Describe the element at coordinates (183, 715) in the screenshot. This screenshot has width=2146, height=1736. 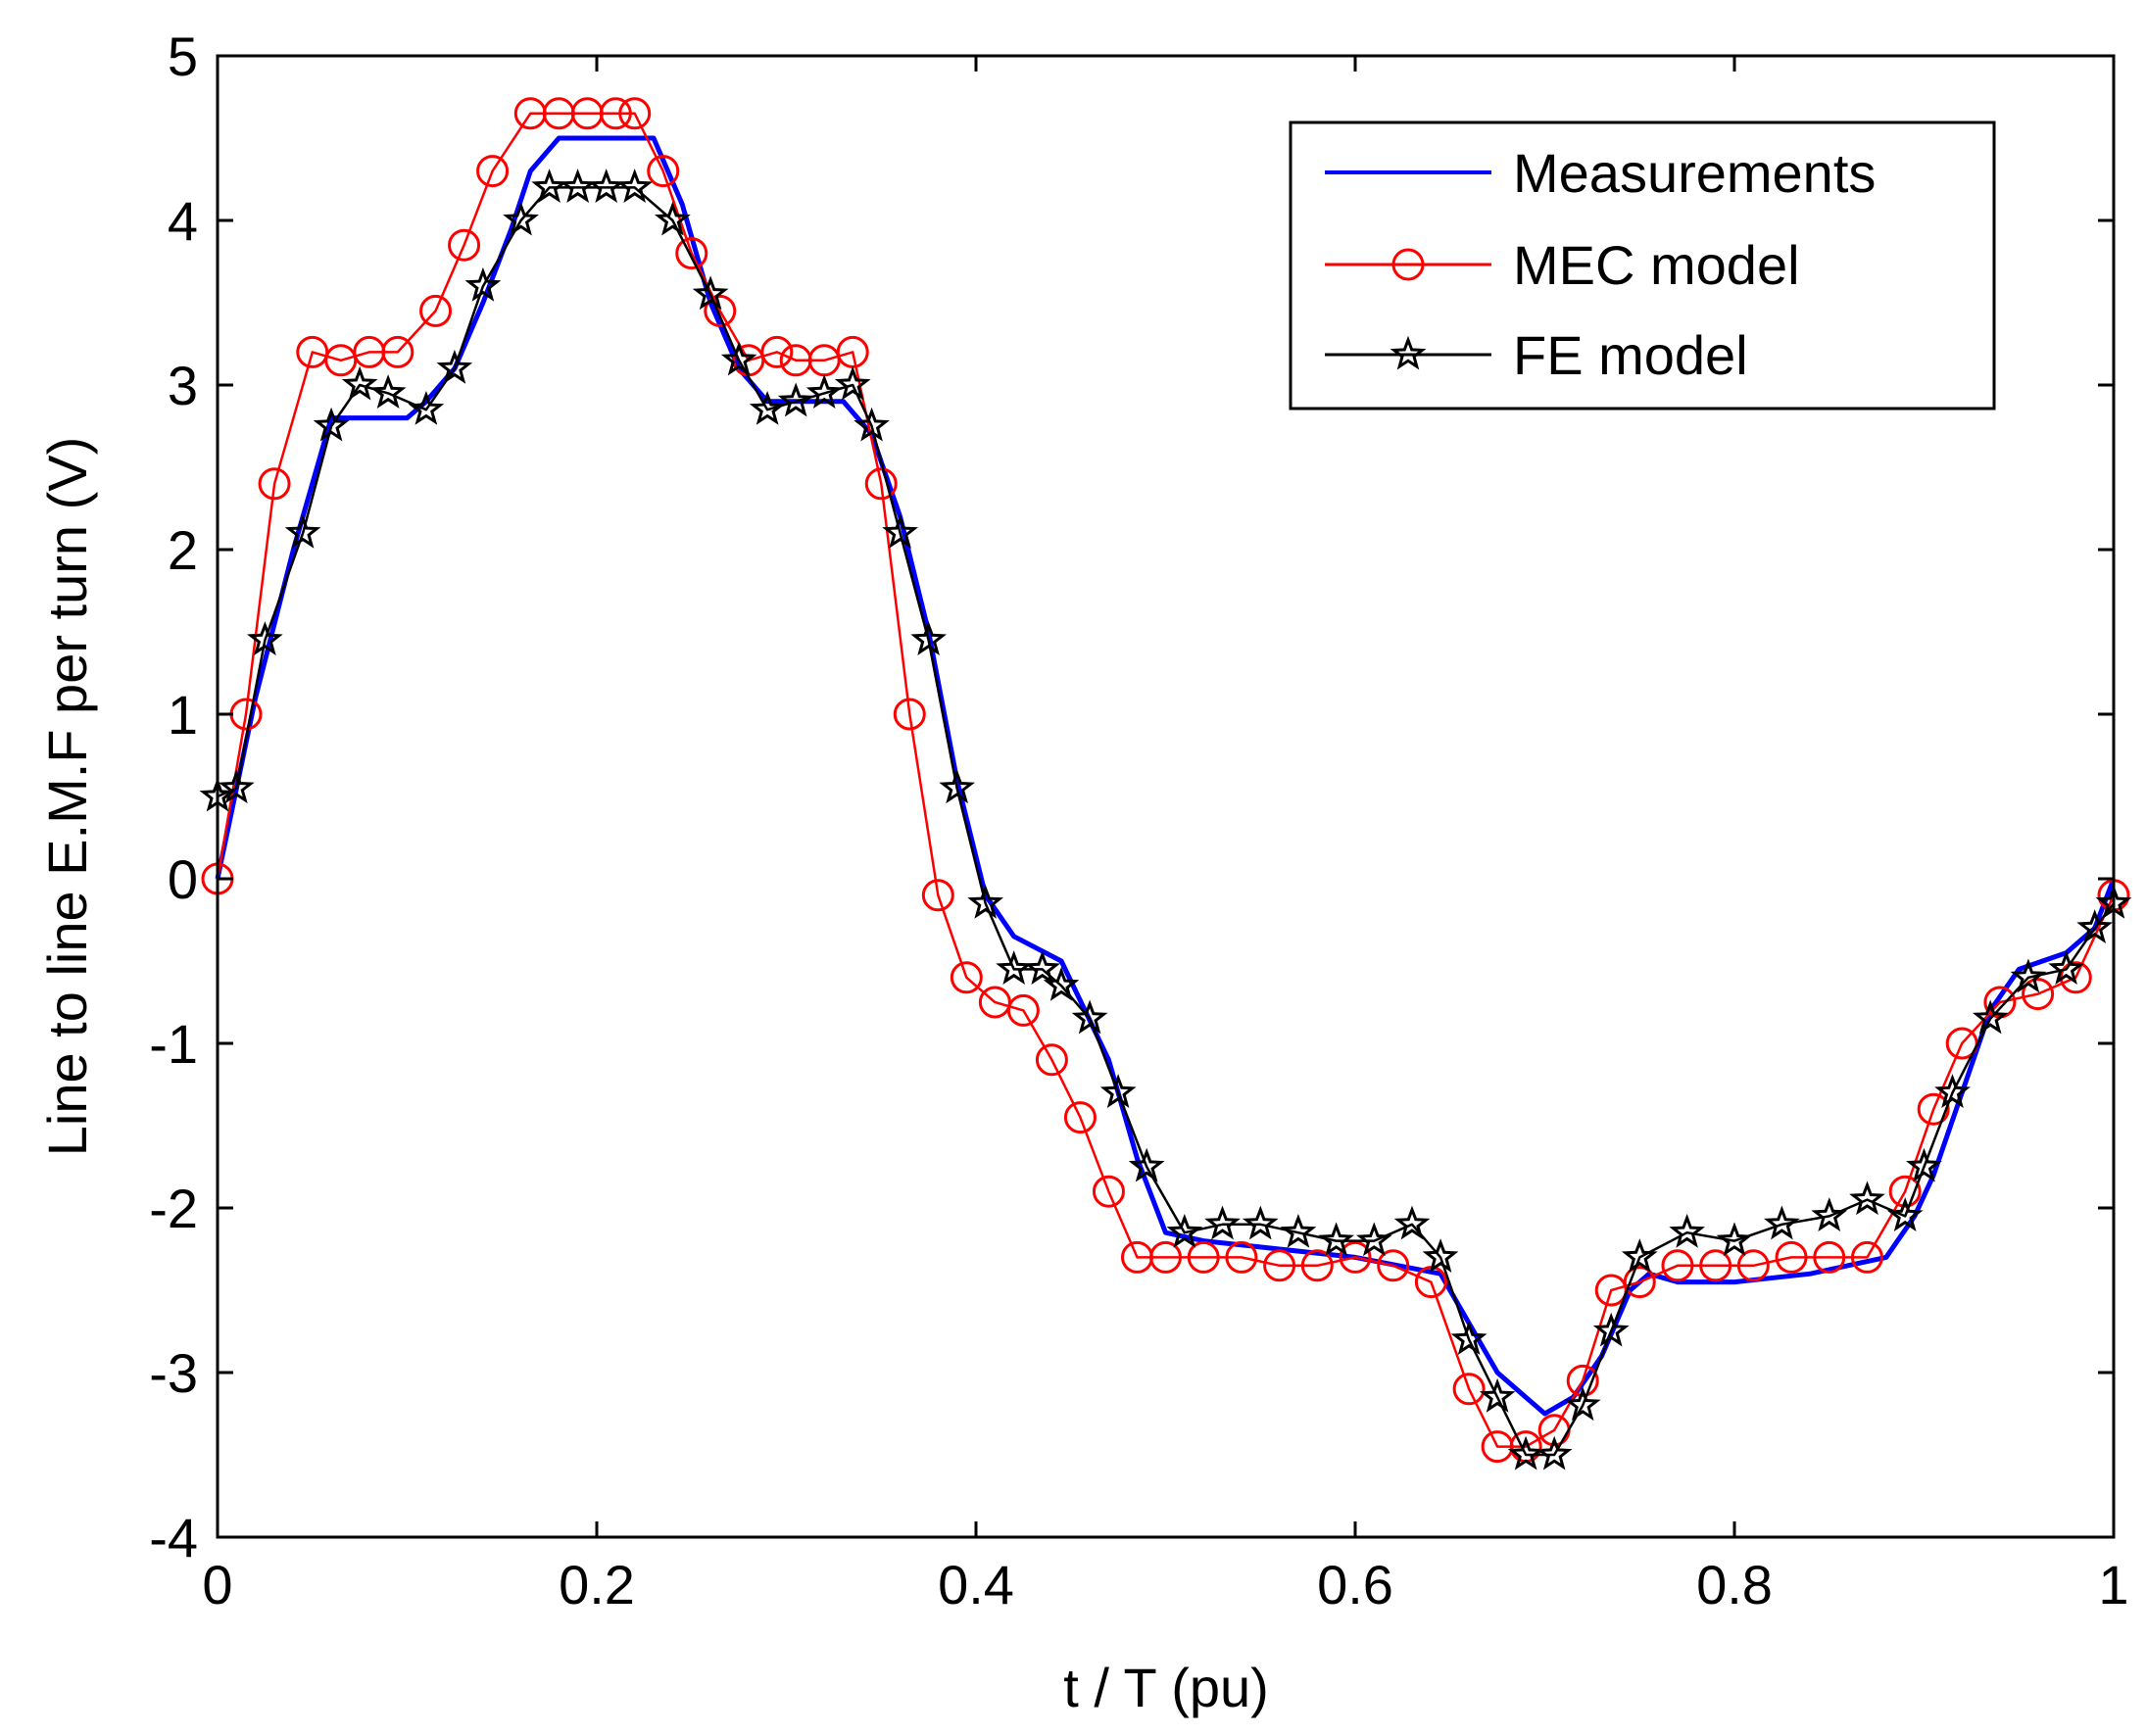
I see `y-tick-label: 1` at that location.